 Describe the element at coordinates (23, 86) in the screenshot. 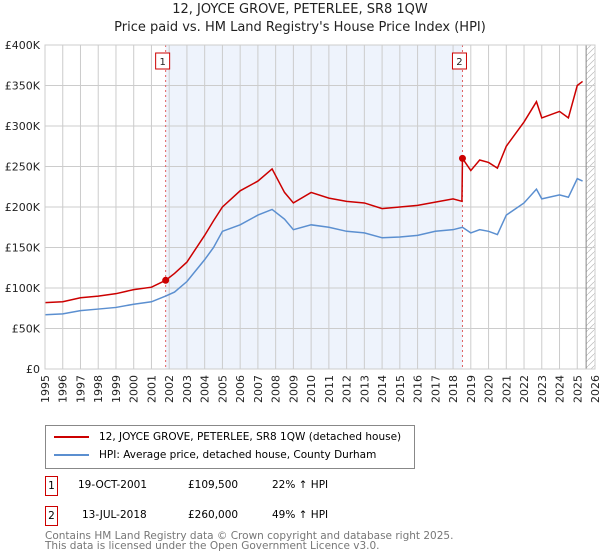

I see `y-tick-label: £350K` at that location.